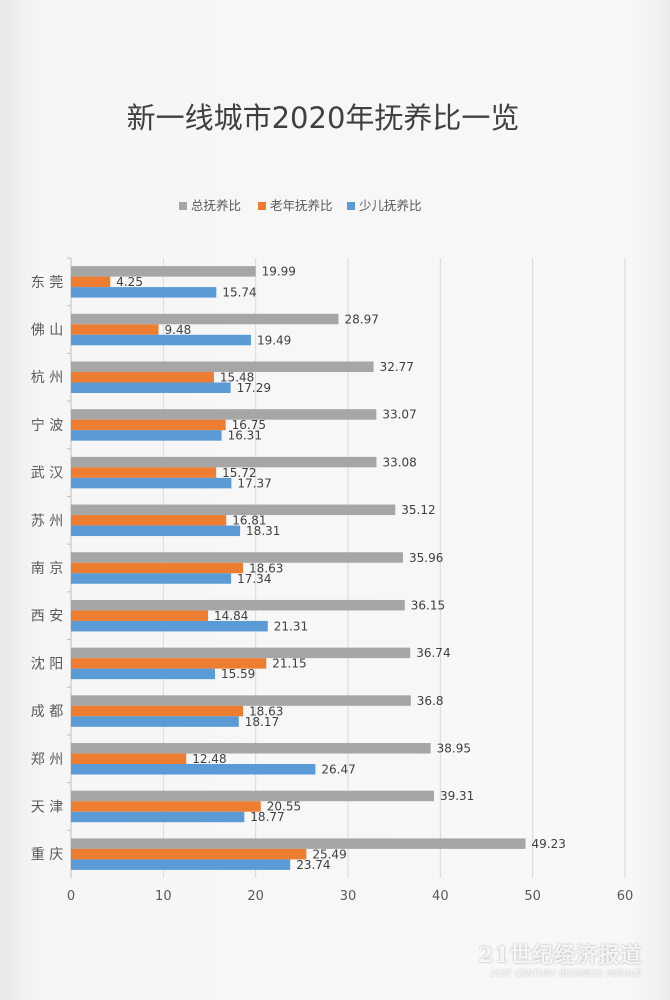 The image size is (670, 1000). I want to click on data-label-3-5: 17.37, so click(254, 483).